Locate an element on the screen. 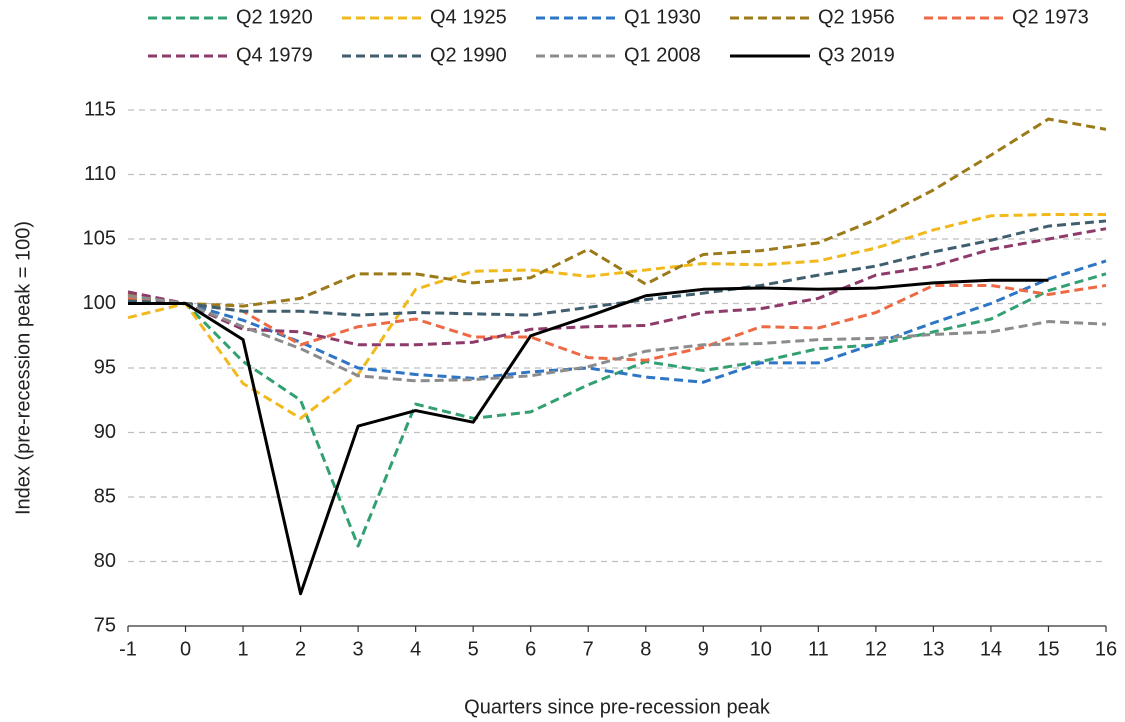 This screenshot has width=1125, height=722. x-tick-label: 2 is located at coordinates (300, 649).